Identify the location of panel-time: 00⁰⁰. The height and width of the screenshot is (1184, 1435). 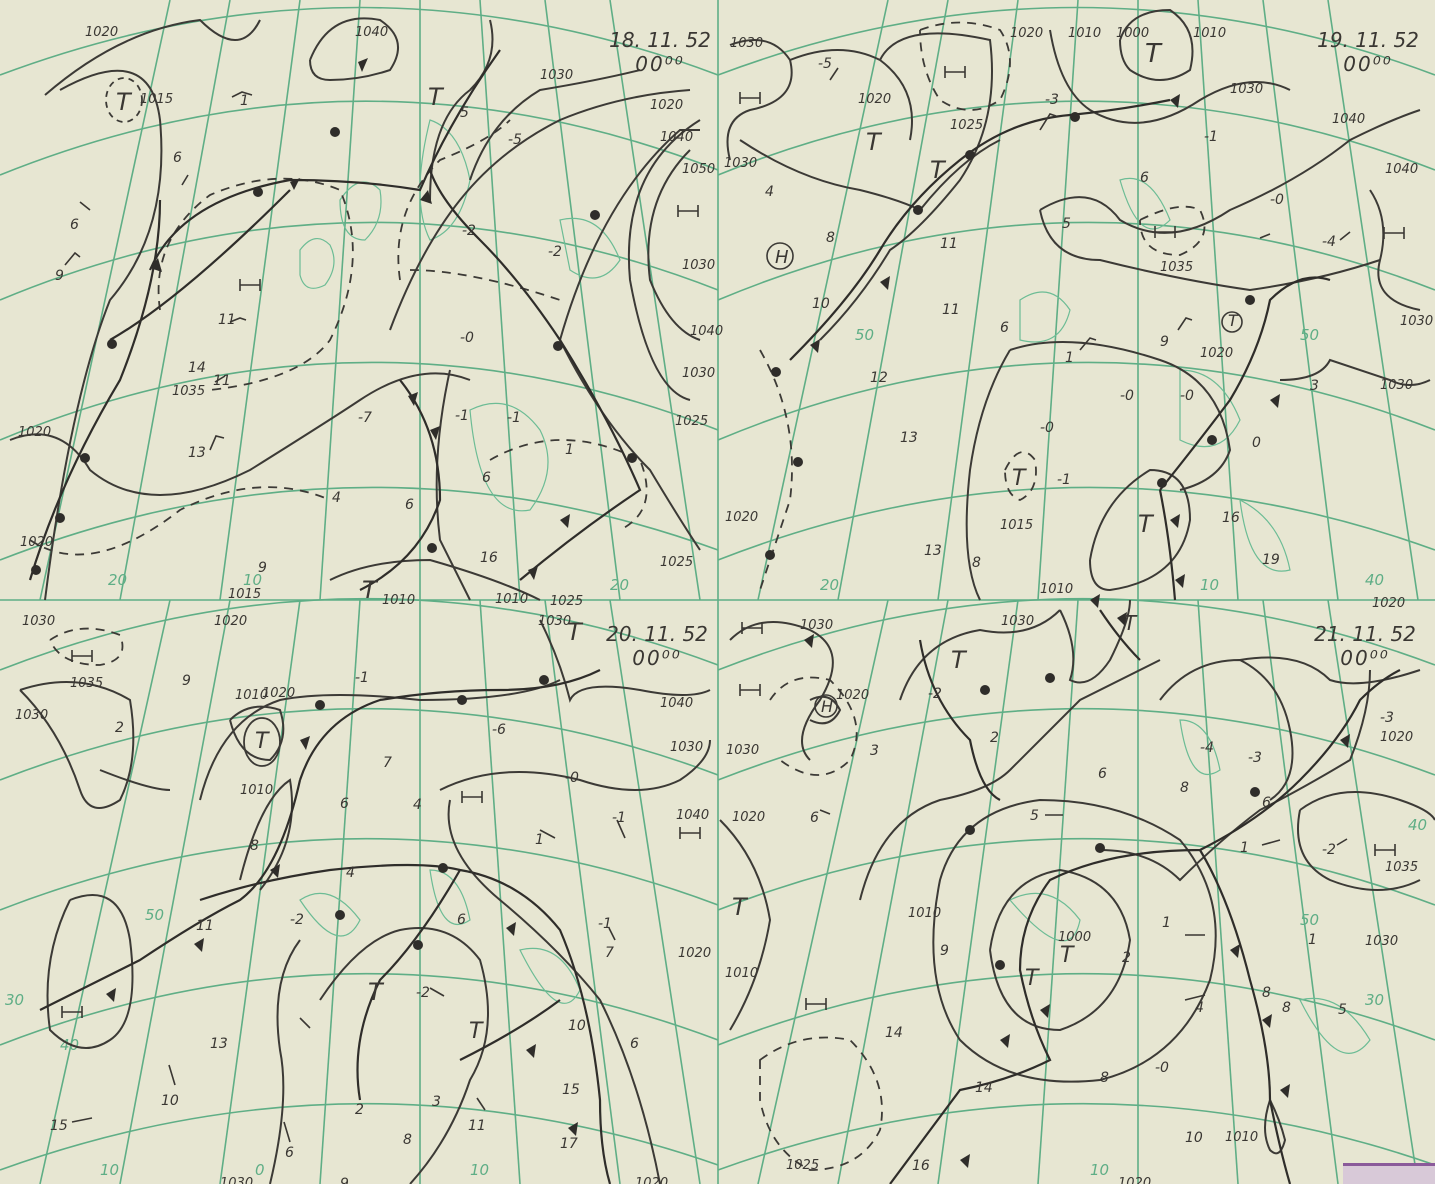
(1368, 64).